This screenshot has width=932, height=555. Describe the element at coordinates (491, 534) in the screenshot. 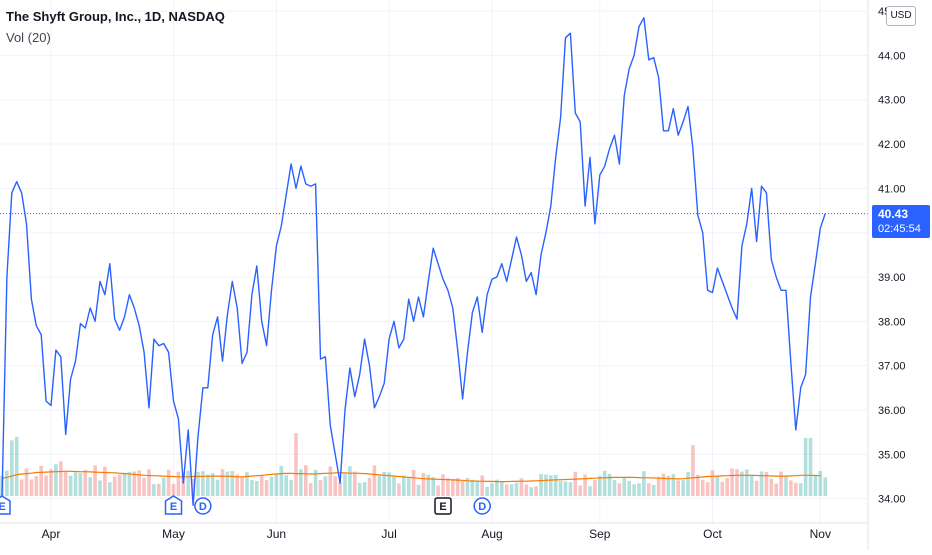

I see `x-tick-label: Aug` at that location.